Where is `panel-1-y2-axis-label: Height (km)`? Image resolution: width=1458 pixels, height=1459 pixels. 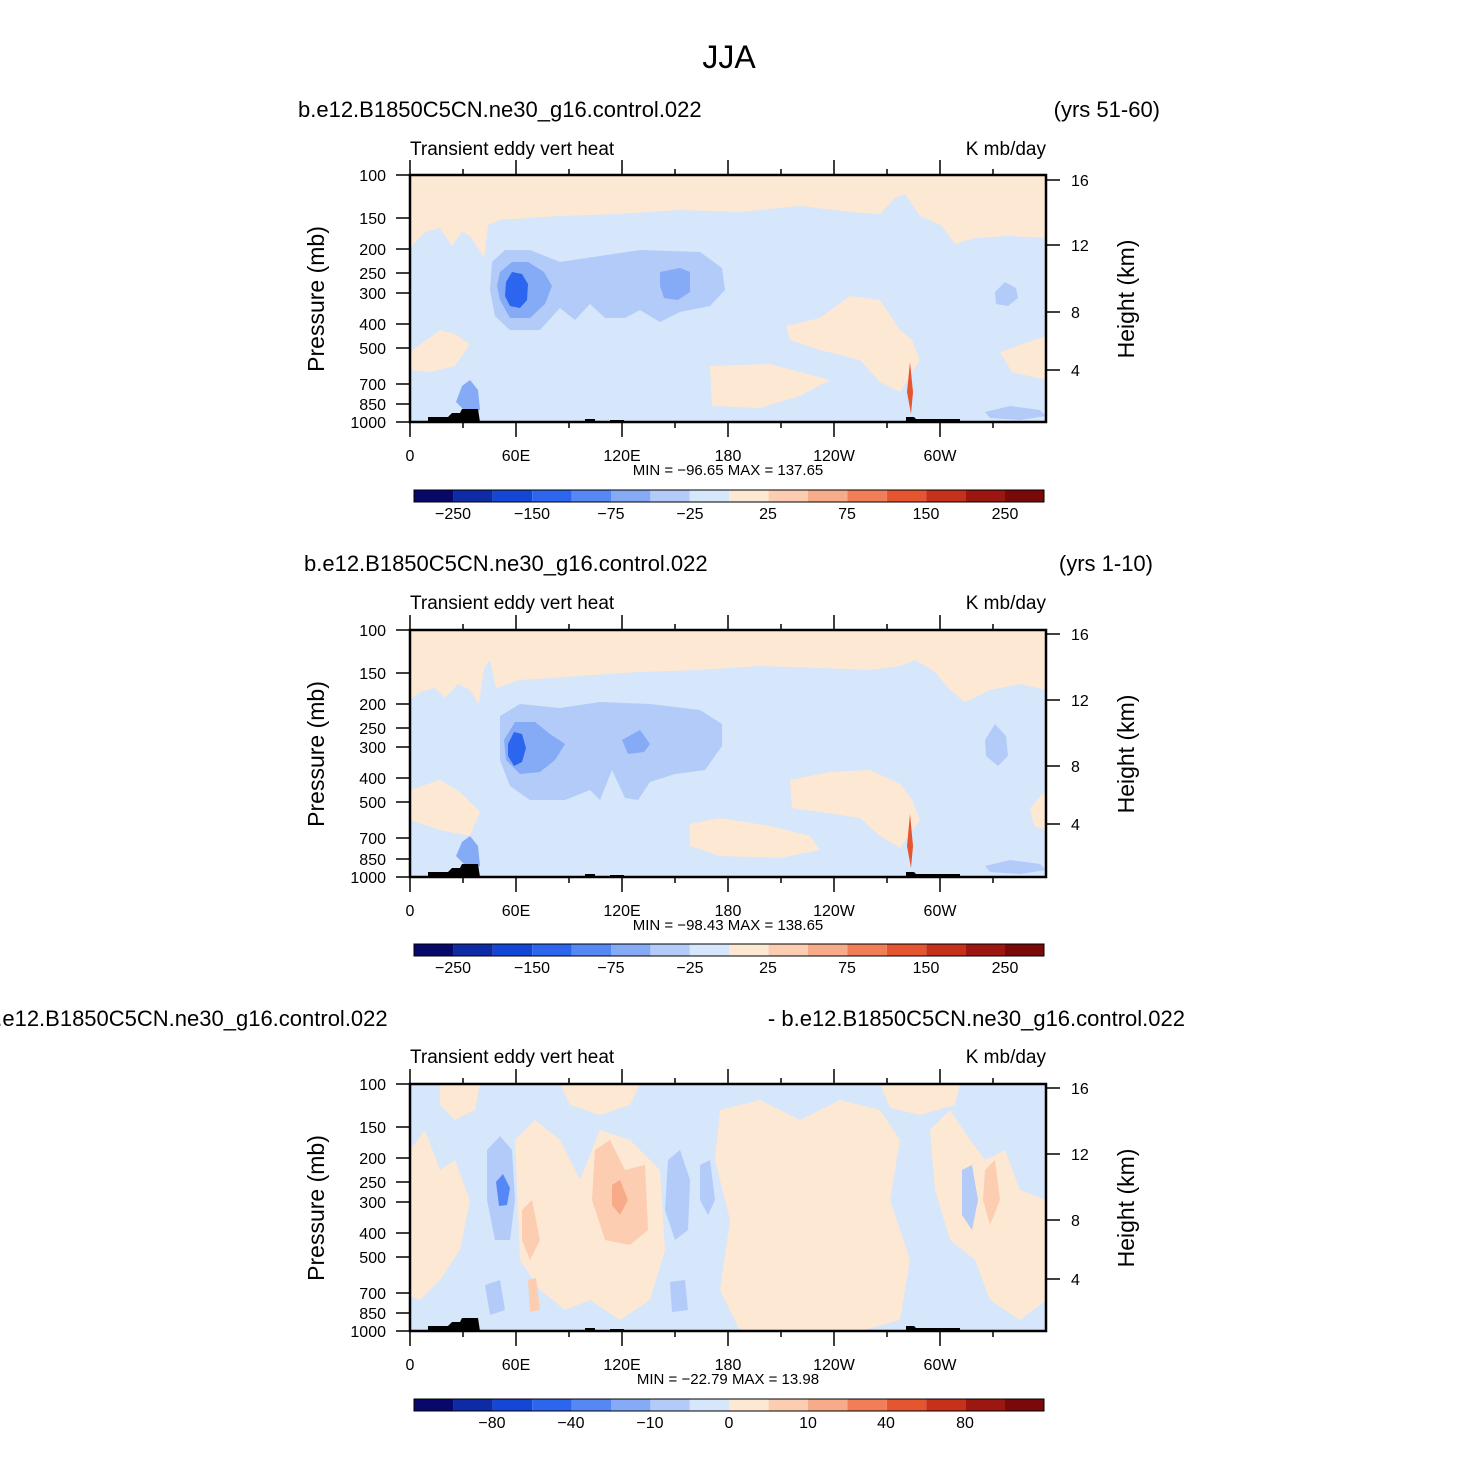
panel-1-y2-axis-label: Height (km) is located at coordinates (1126, 299).